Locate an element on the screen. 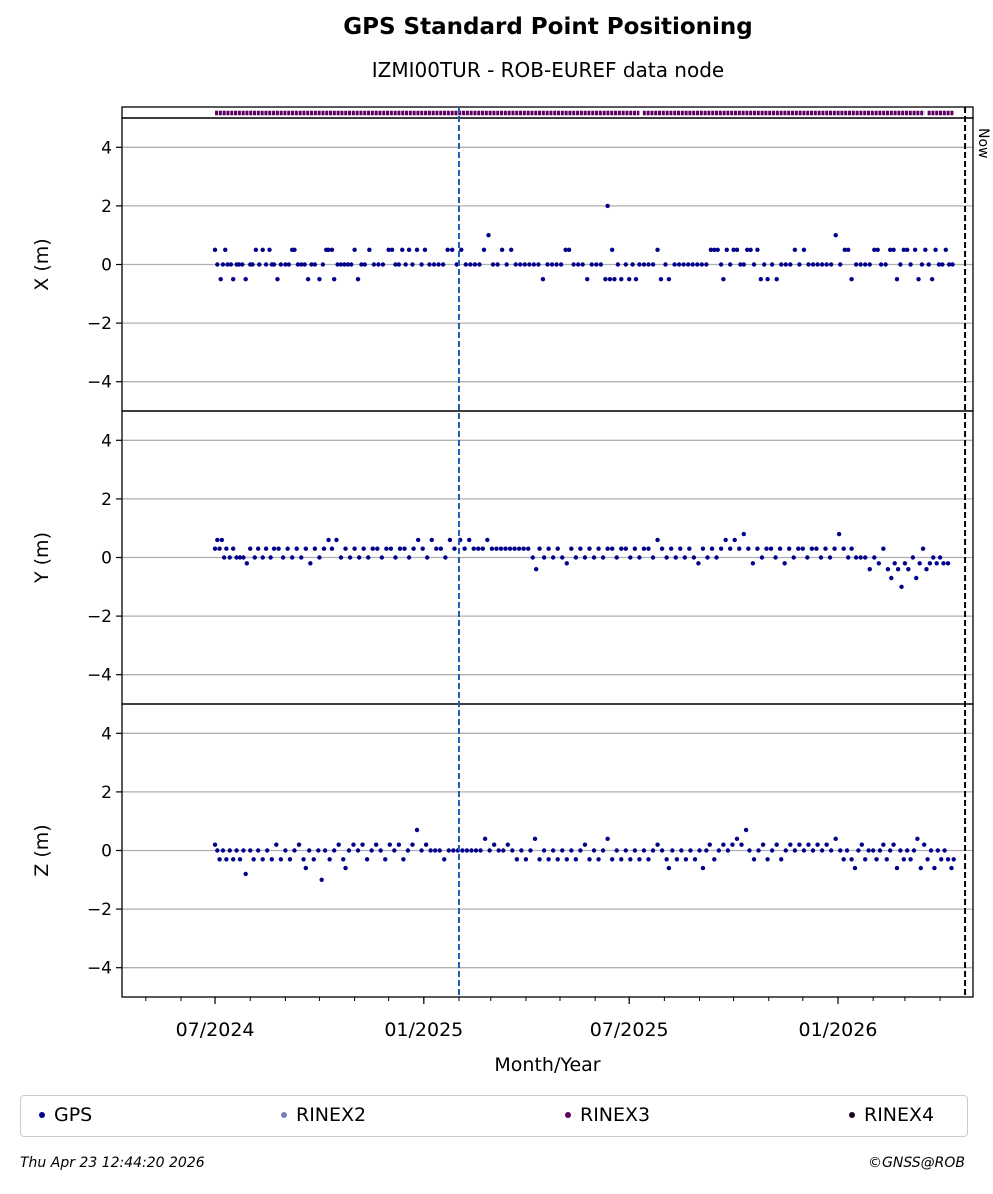 Image resolution: width=993 pixels, height=1194 pixels. legend-marker-gps is located at coordinates (42, 1115).